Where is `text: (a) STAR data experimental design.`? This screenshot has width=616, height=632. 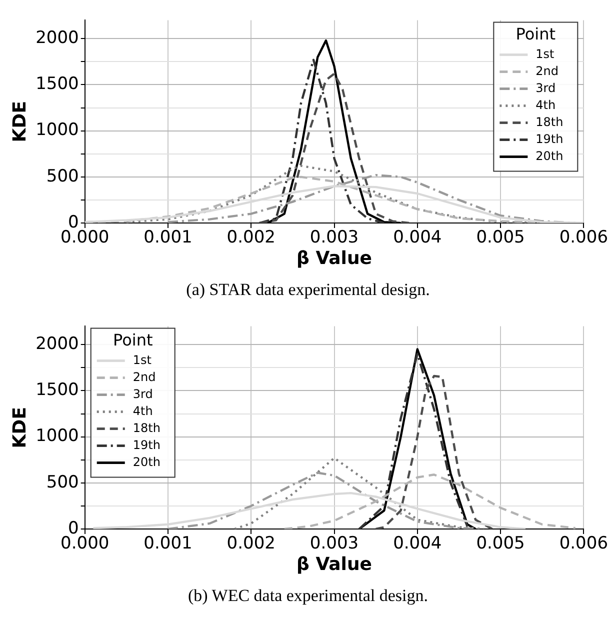
text: (a) STAR data experimental design. is located at coordinates (308, 290).